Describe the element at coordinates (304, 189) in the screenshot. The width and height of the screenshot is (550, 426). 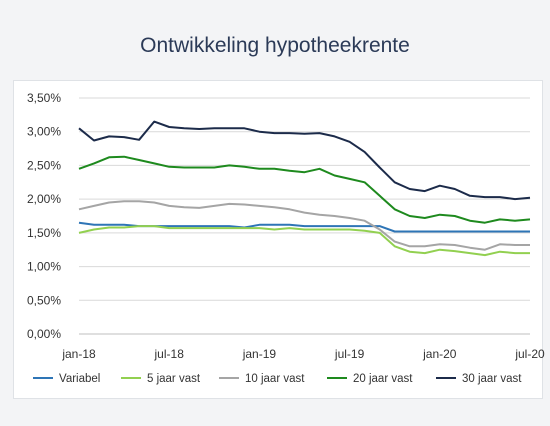
I see `series-line-20-jaar-vast` at that location.